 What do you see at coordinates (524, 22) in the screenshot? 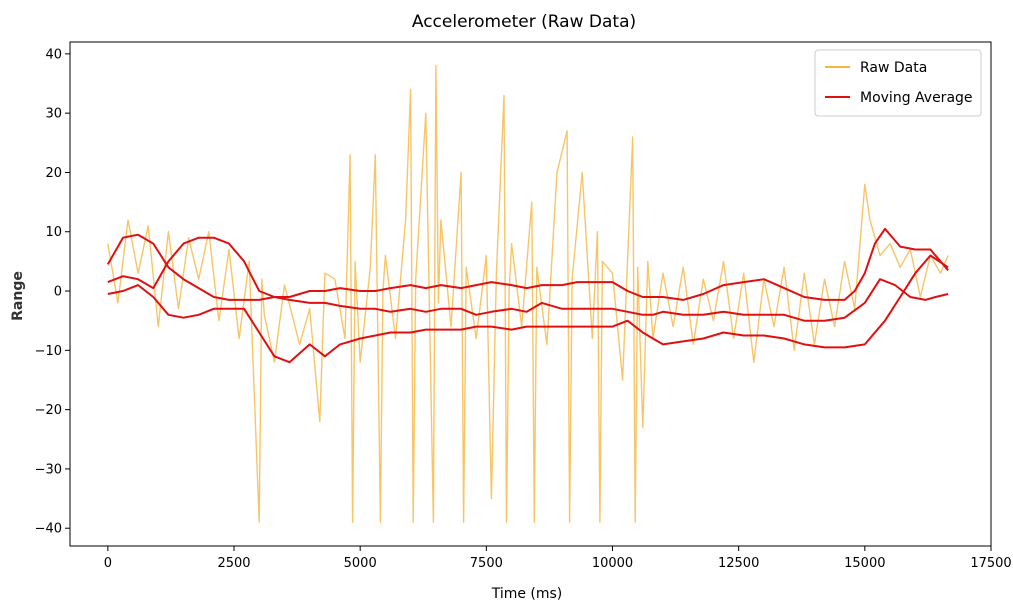
I see `chart-title: Accelerometer (Raw Data)` at bounding box center [524, 22].